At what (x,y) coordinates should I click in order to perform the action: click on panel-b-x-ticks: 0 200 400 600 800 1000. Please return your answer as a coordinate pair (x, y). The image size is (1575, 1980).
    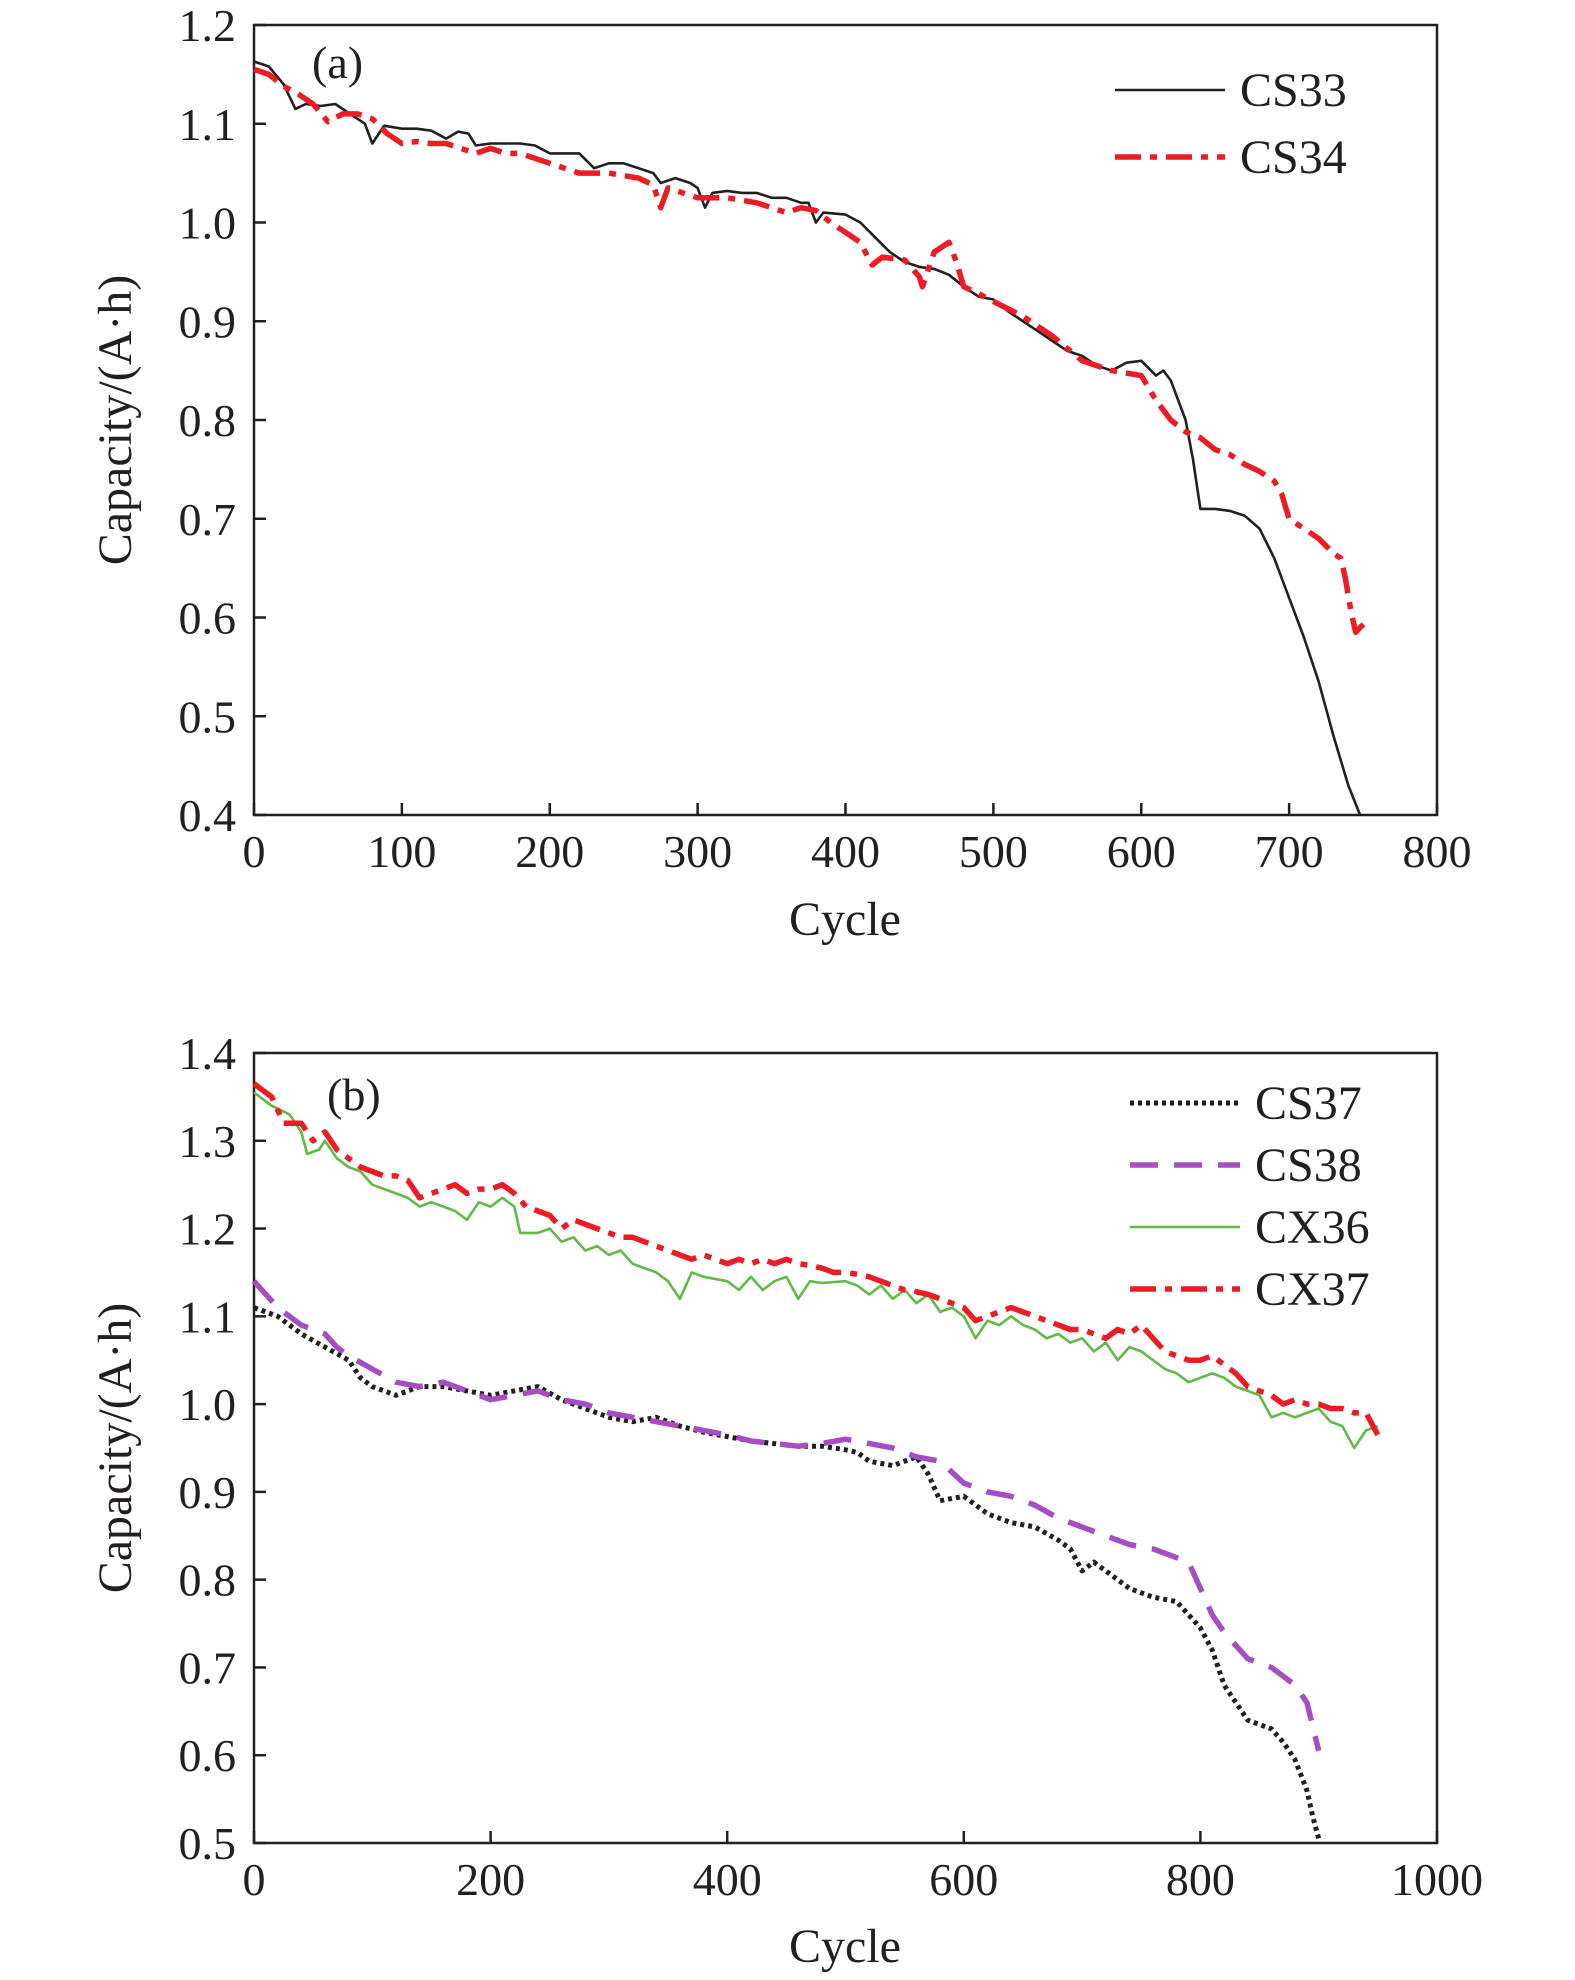
    Looking at the image, I should click on (863, 1868).